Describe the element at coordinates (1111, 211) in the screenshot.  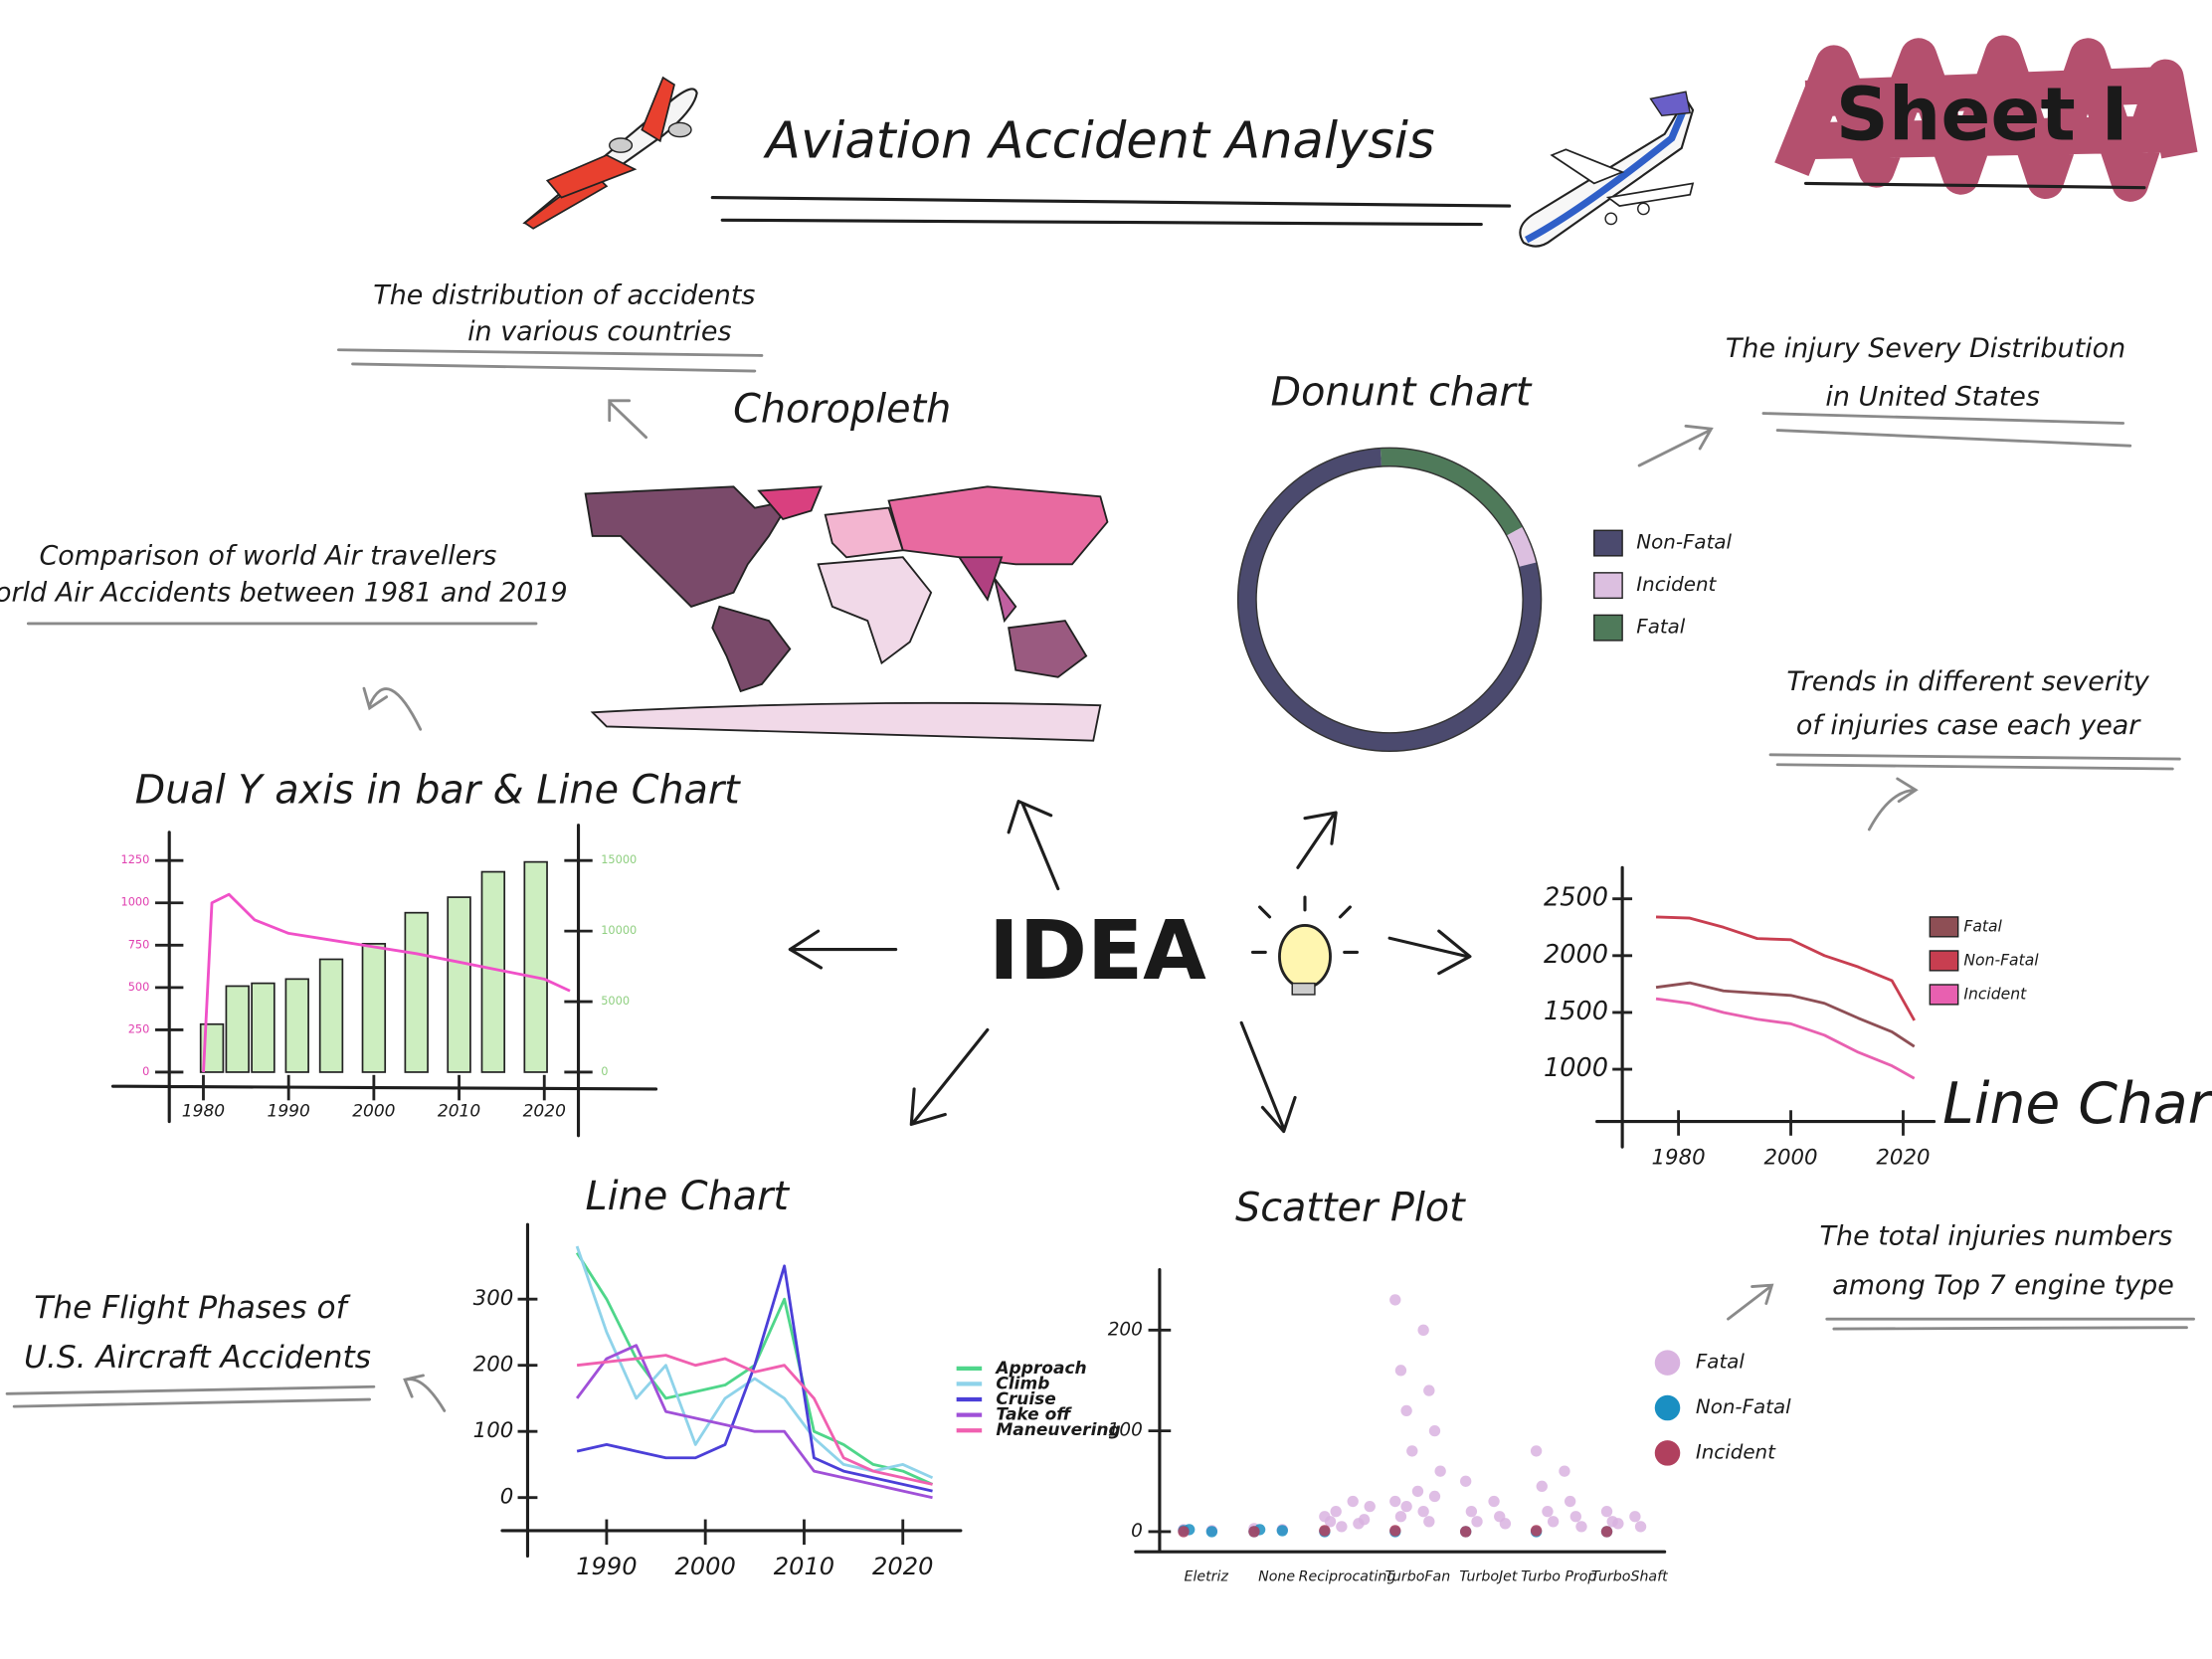
I see `title-underline` at that location.